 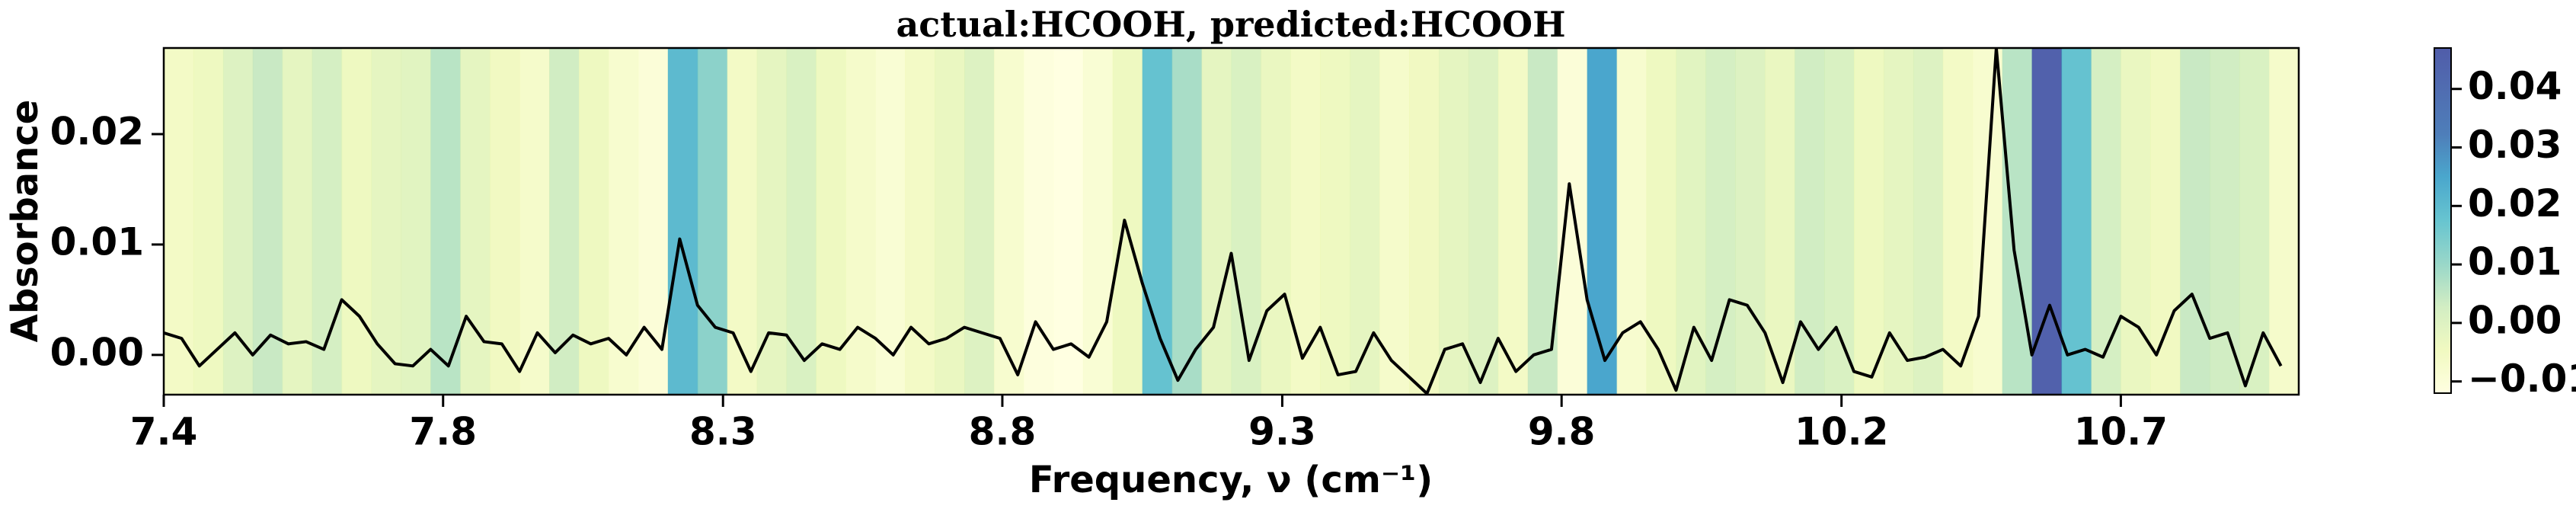 What do you see at coordinates (97, 132) in the screenshot?
I see `y-tick-label: 0.02` at bounding box center [97, 132].